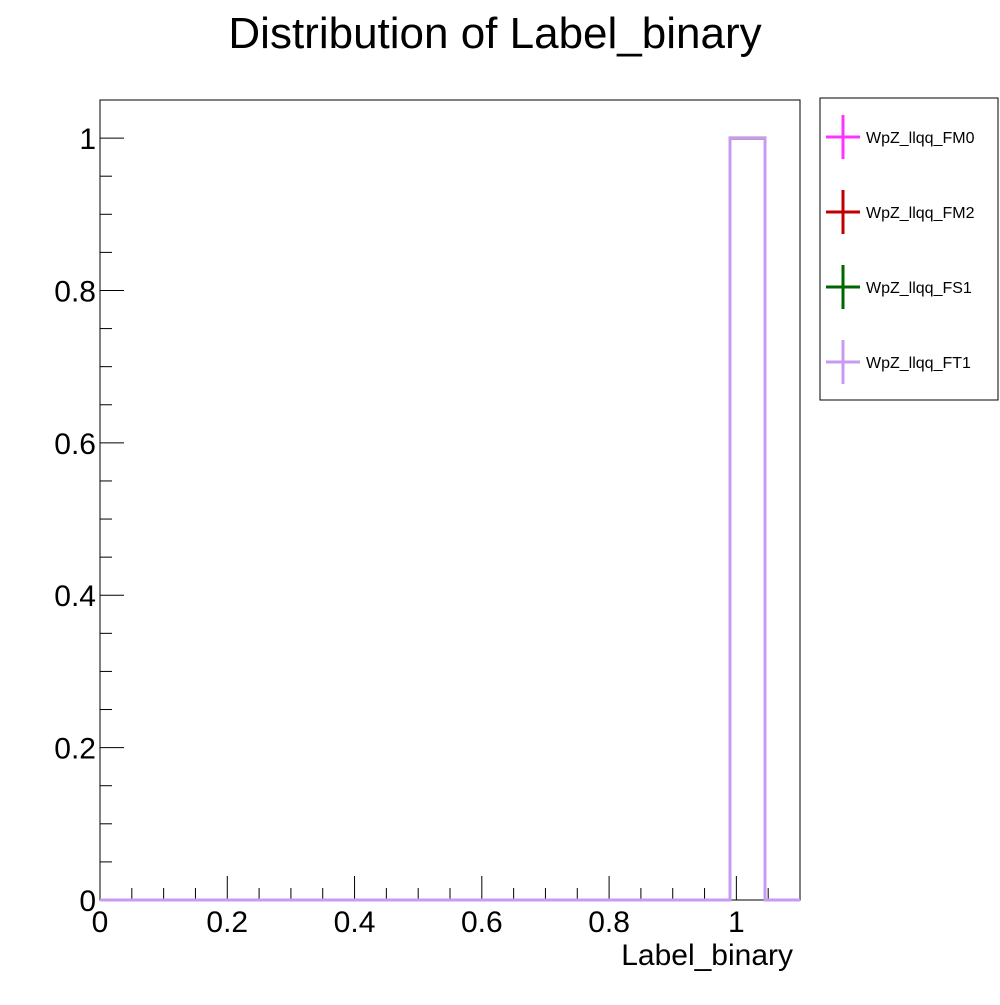 This screenshot has width=1000, height=1005. I want to click on x-tick-label: 0, so click(100, 922).